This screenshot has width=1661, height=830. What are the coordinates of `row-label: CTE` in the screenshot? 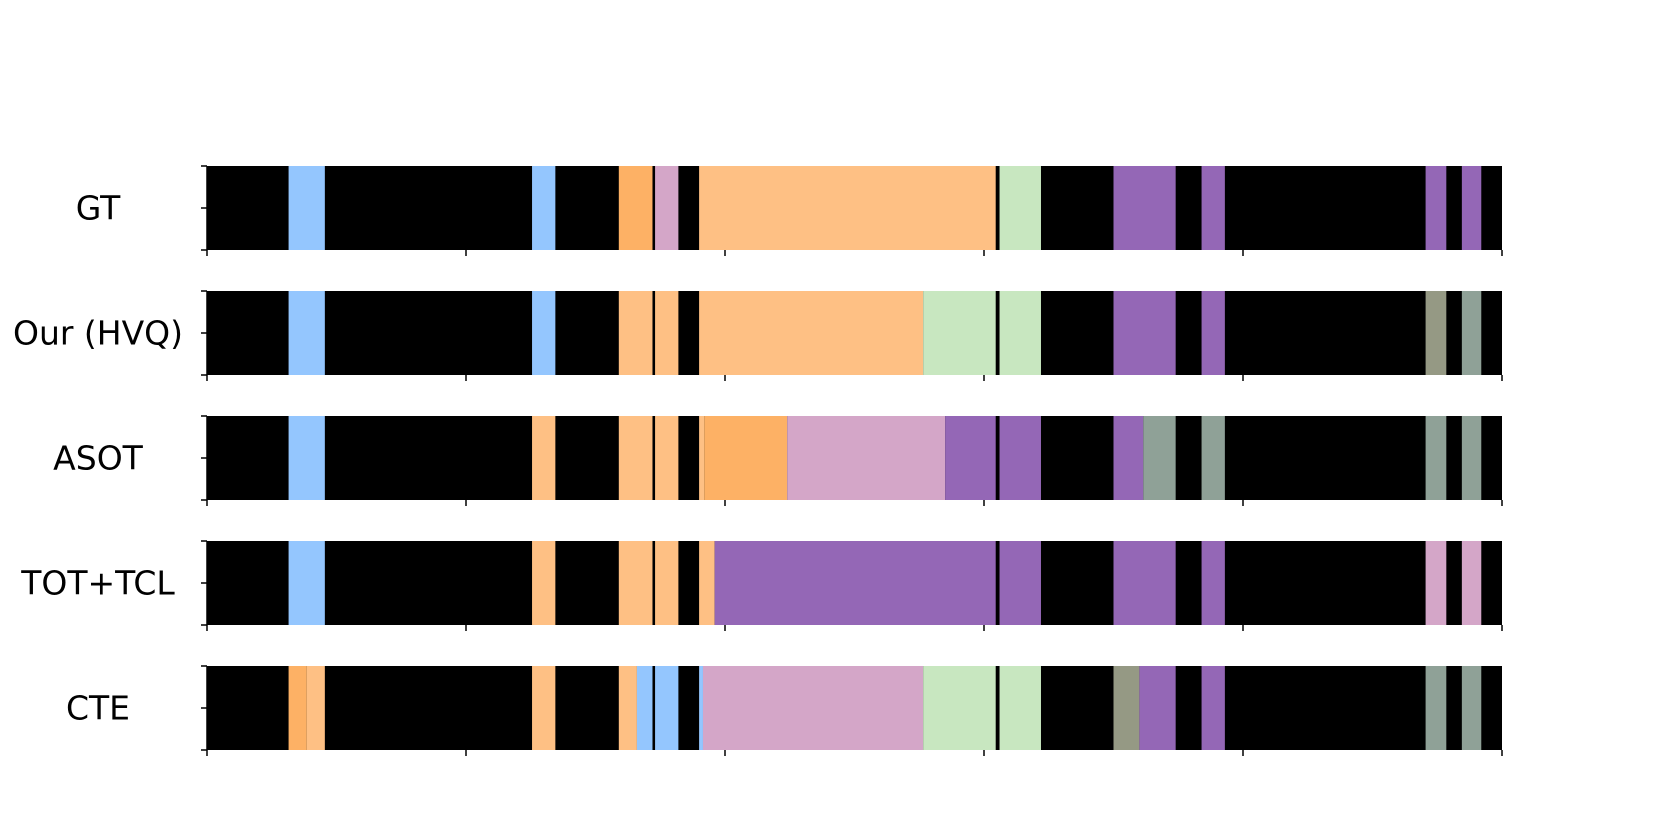 It's located at (98, 708).